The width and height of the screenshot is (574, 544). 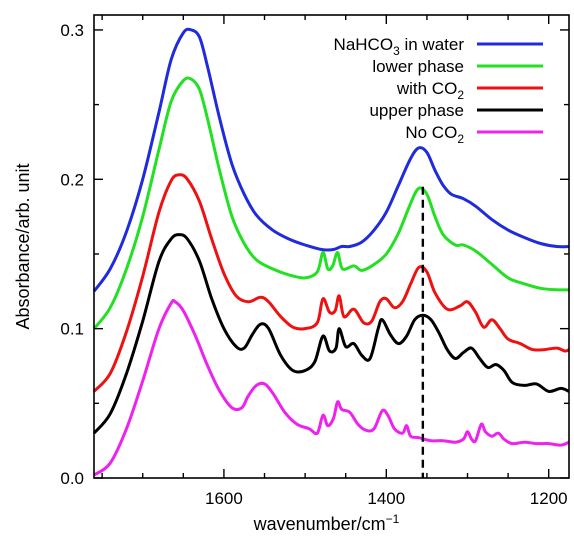 I want to click on y-tick-label: 0.1, so click(x=72, y=329).